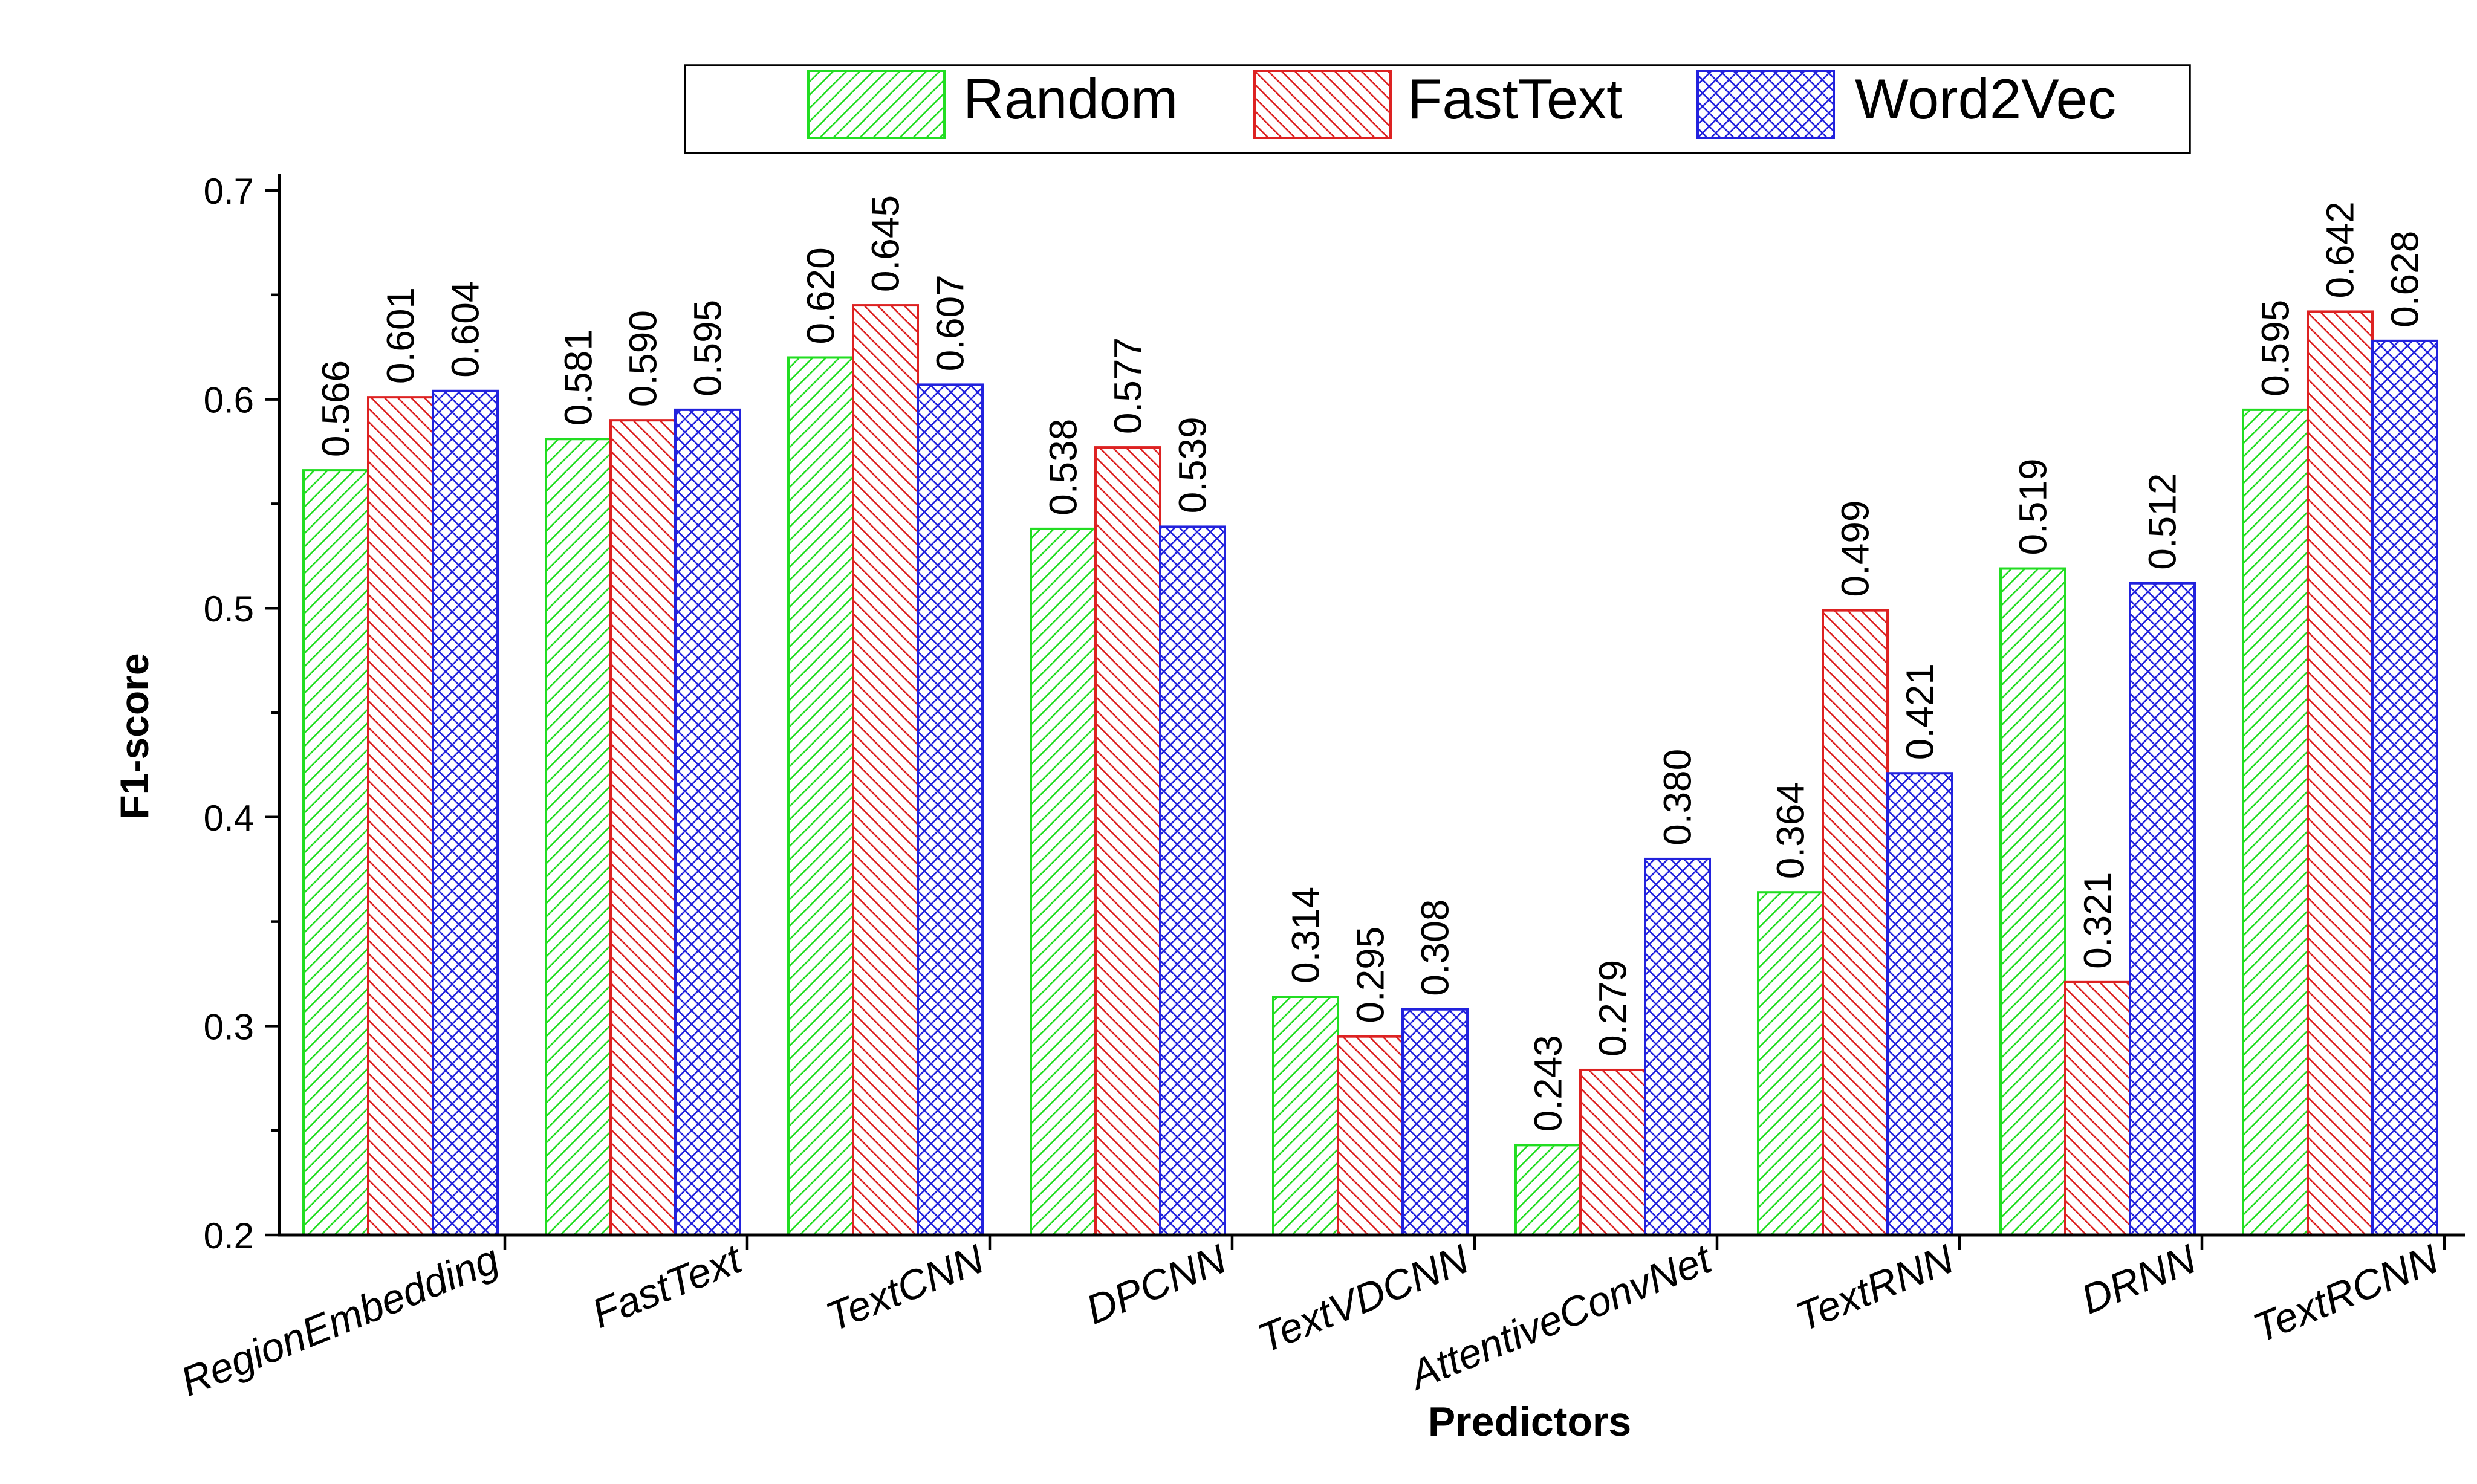 Image resolution: width=2477 pixels, height=1484 pixels. I want to click on value-label: 0.308, so click(1435, 947).